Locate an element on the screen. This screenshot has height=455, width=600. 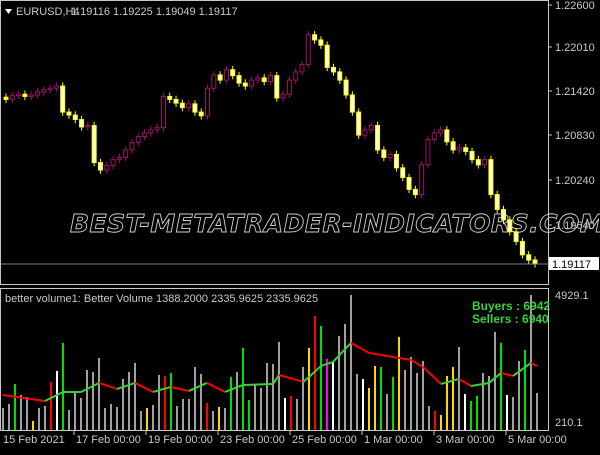
current-price-label-box is located at coordinates (574, 263).